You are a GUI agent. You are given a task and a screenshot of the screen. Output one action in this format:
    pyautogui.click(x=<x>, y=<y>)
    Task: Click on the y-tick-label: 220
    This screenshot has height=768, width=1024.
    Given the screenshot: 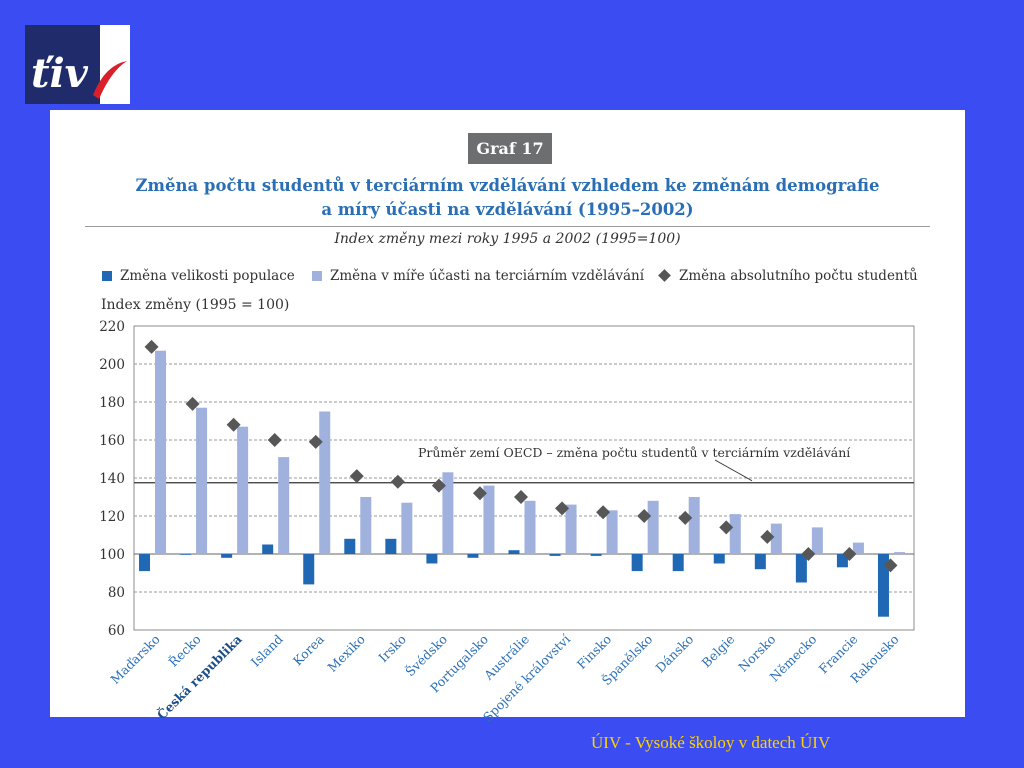 What is the action you would take?
    pyautogui.click(x=112, y=327)
    